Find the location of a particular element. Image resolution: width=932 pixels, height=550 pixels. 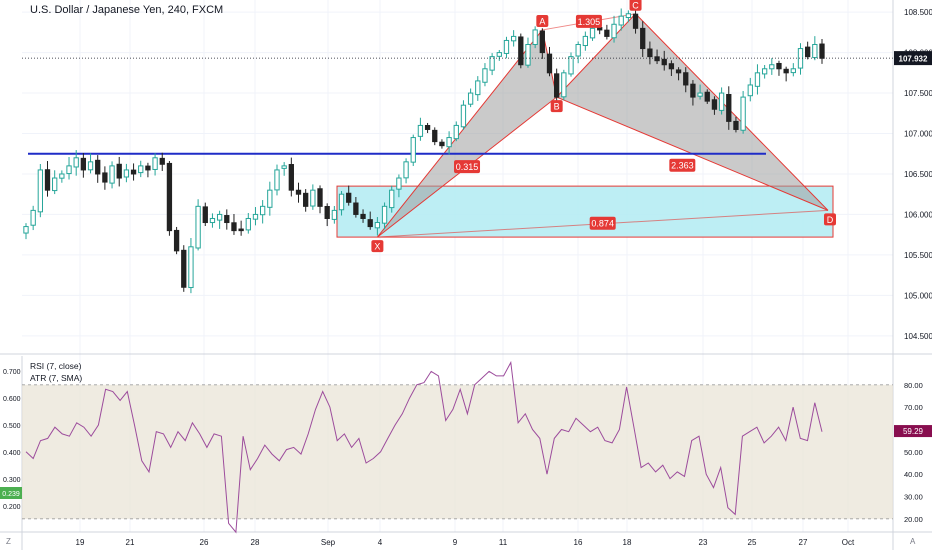

time-axis-tick: 26 is located at coordinates (204, 542).